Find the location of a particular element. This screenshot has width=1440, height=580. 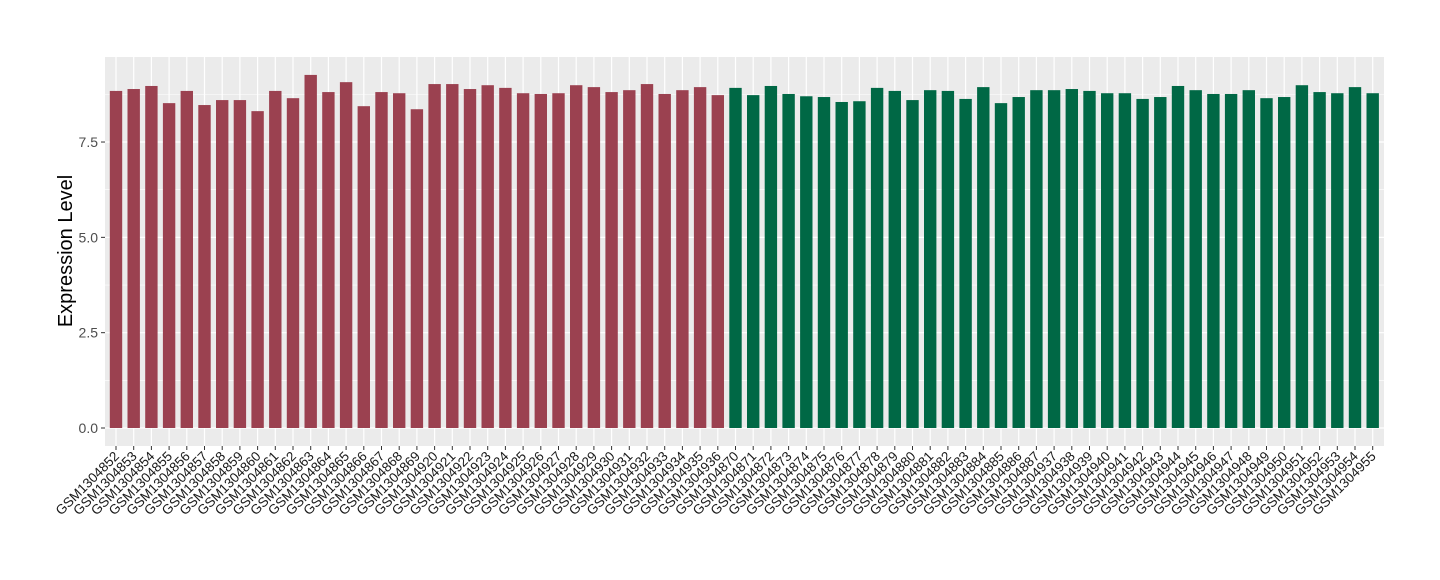

bar-GSM1304949 is located at coordinates (1266, 263).